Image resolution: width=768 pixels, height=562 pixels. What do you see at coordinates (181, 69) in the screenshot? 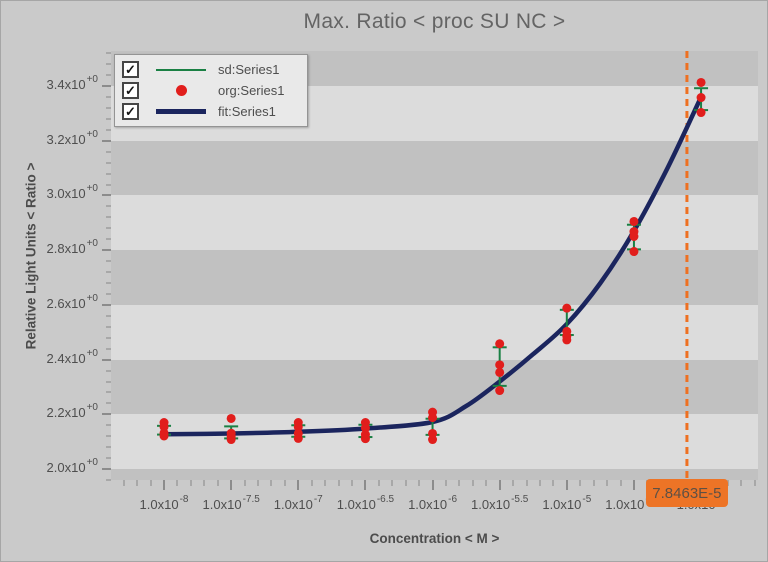
I see `sd-line-swatch` at bounding box center [181, 69].